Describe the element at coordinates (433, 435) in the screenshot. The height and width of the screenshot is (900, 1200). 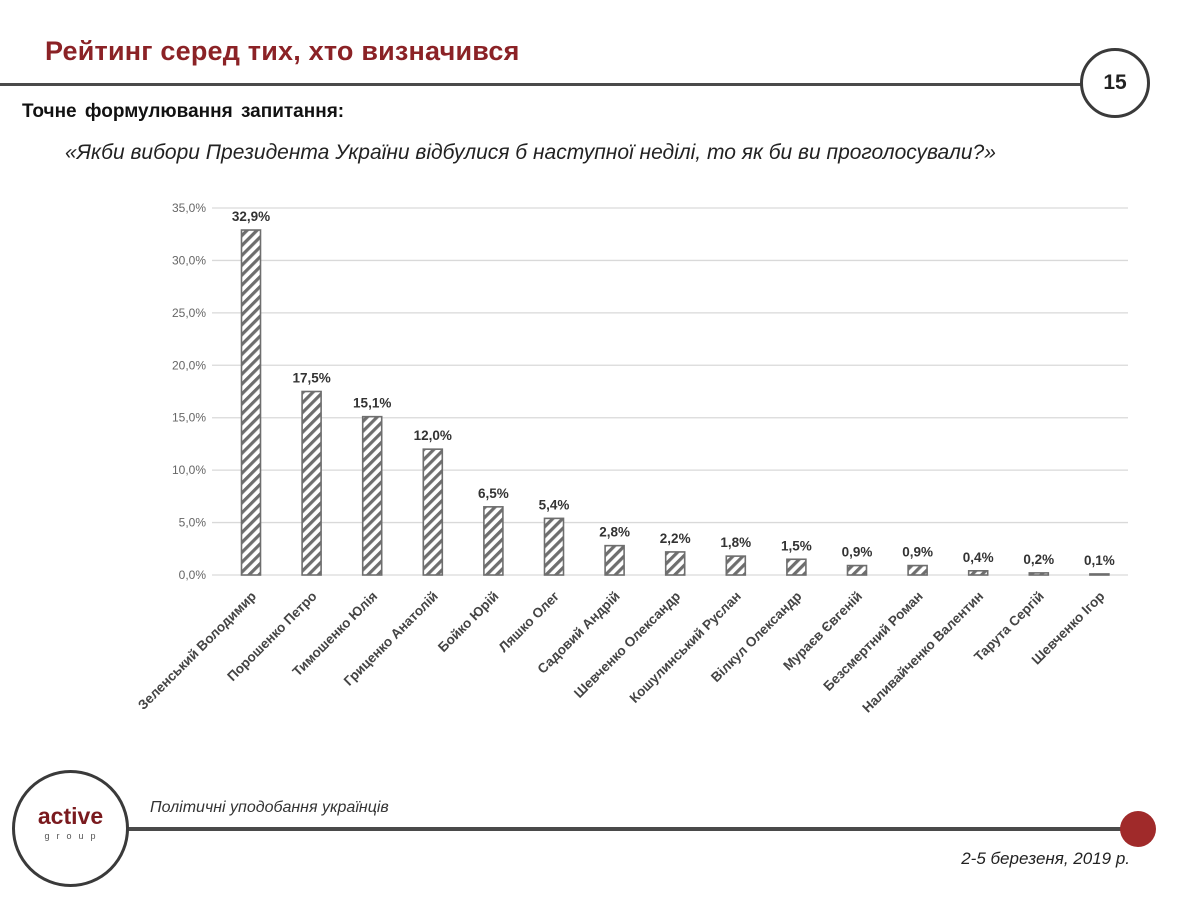
I see `value-label: 12,0%` at that location.